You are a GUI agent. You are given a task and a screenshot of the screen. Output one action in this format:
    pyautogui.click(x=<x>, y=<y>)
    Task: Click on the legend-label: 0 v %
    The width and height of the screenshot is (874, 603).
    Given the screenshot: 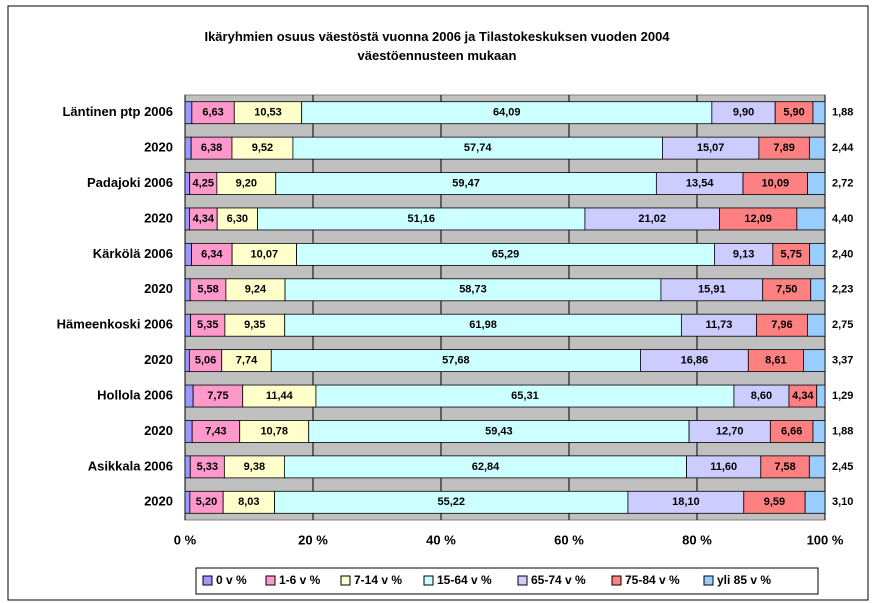 What is the action you would take?
    pyautogui.click(x=231, y=580)
    